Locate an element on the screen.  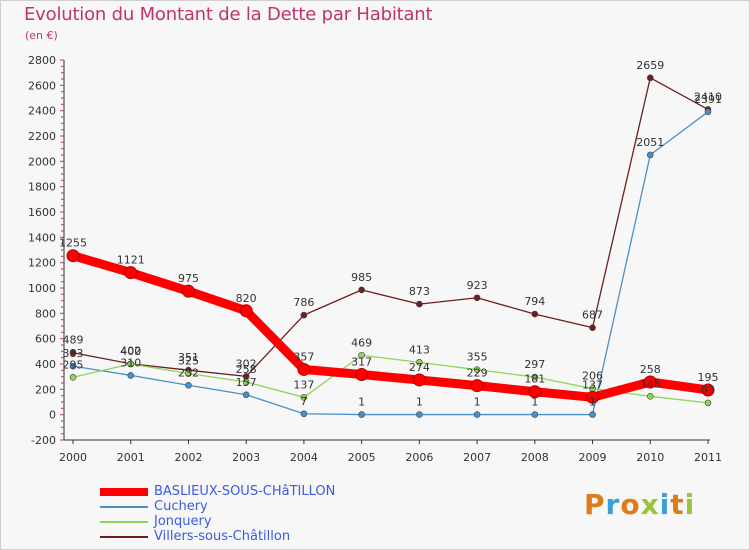
y-tick-label: 200 is located at coordinates (45, 389).